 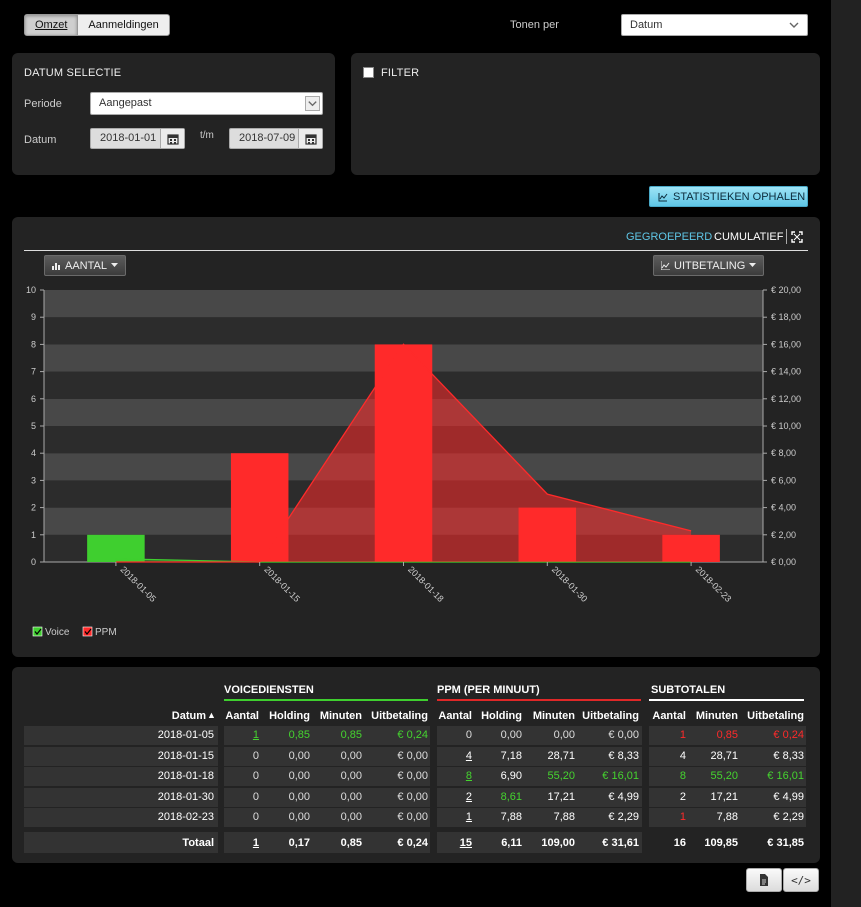 I want to click on voice-col-1: Holding, so click(x=289, y=716).